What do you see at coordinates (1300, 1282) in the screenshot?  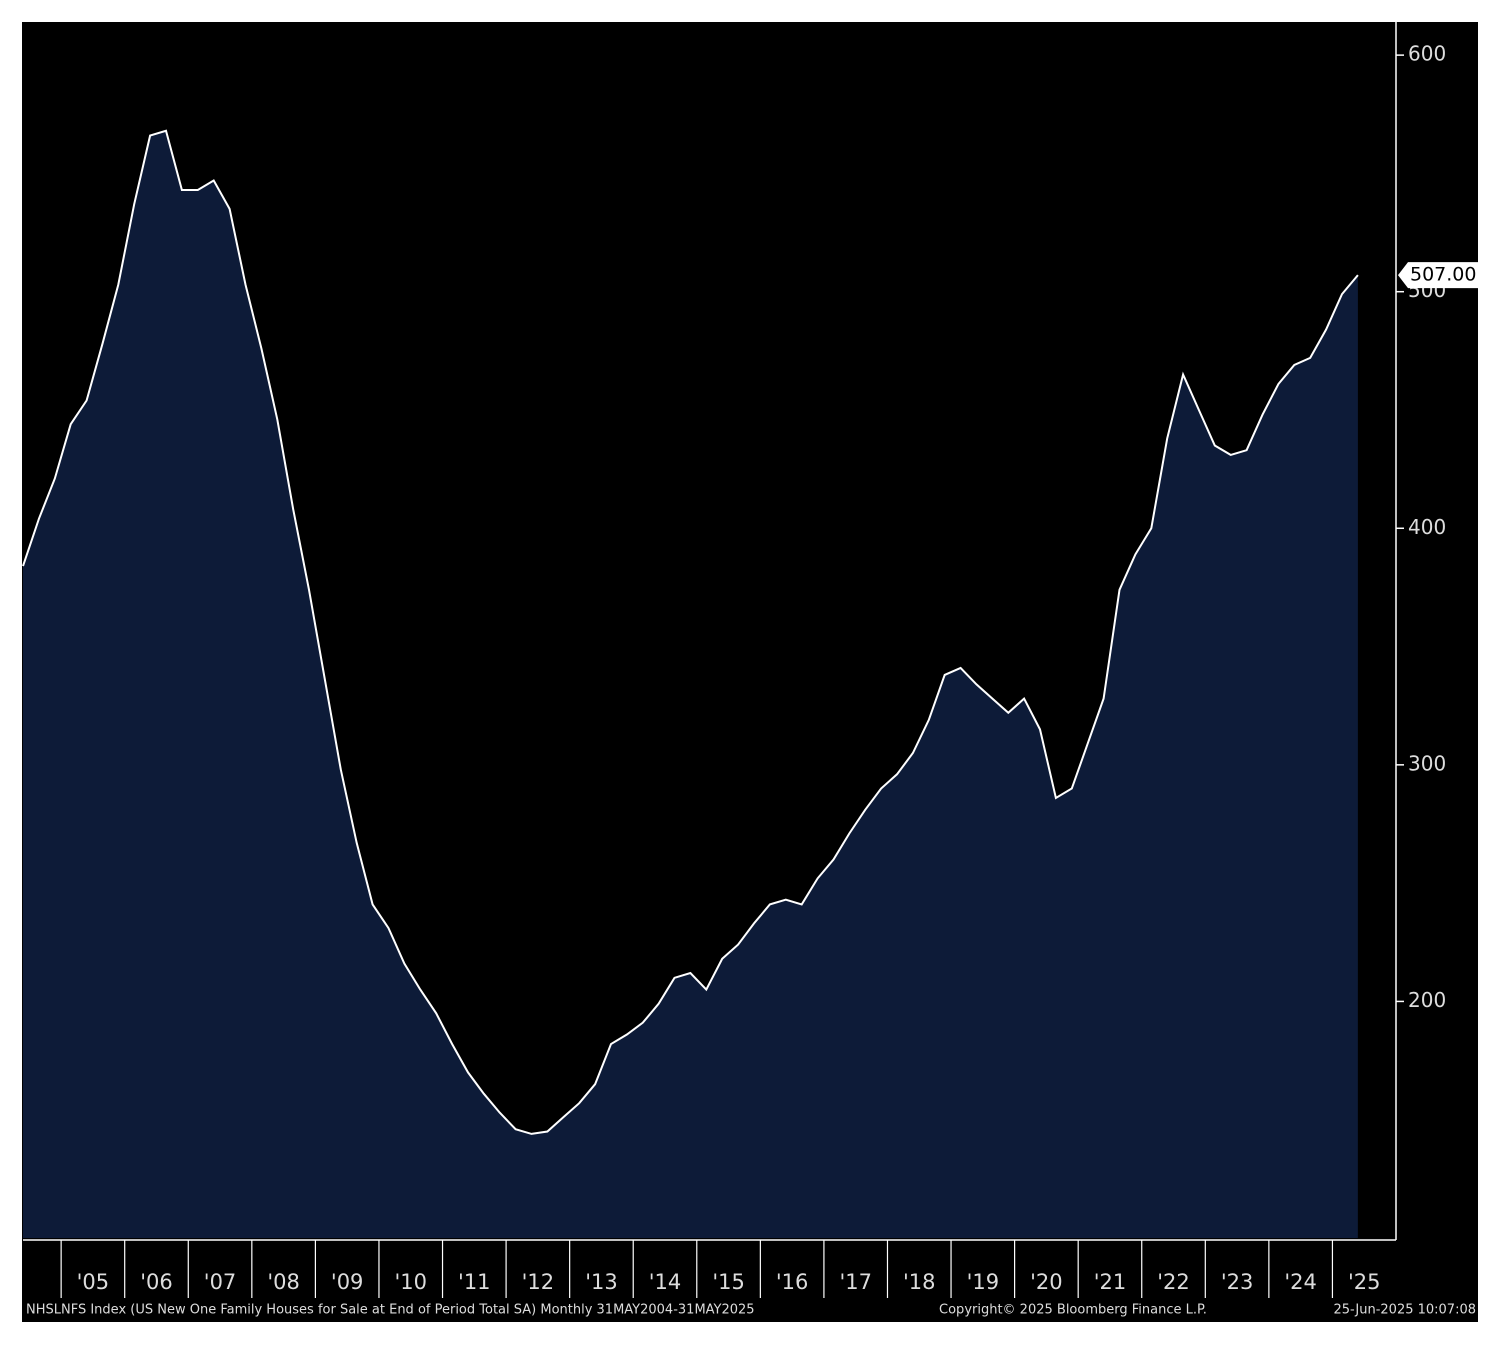 I see `x-tick-label: '24` at bounding box center [1300, 1282].